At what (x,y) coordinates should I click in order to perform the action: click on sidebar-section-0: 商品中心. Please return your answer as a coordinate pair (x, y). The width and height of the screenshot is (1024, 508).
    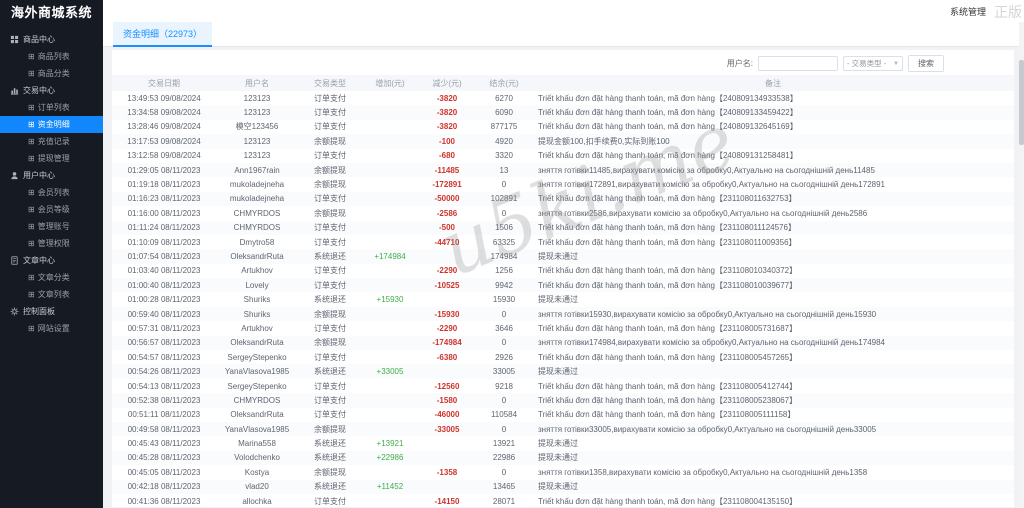
    Looking at the image, I should click on (51, 39).